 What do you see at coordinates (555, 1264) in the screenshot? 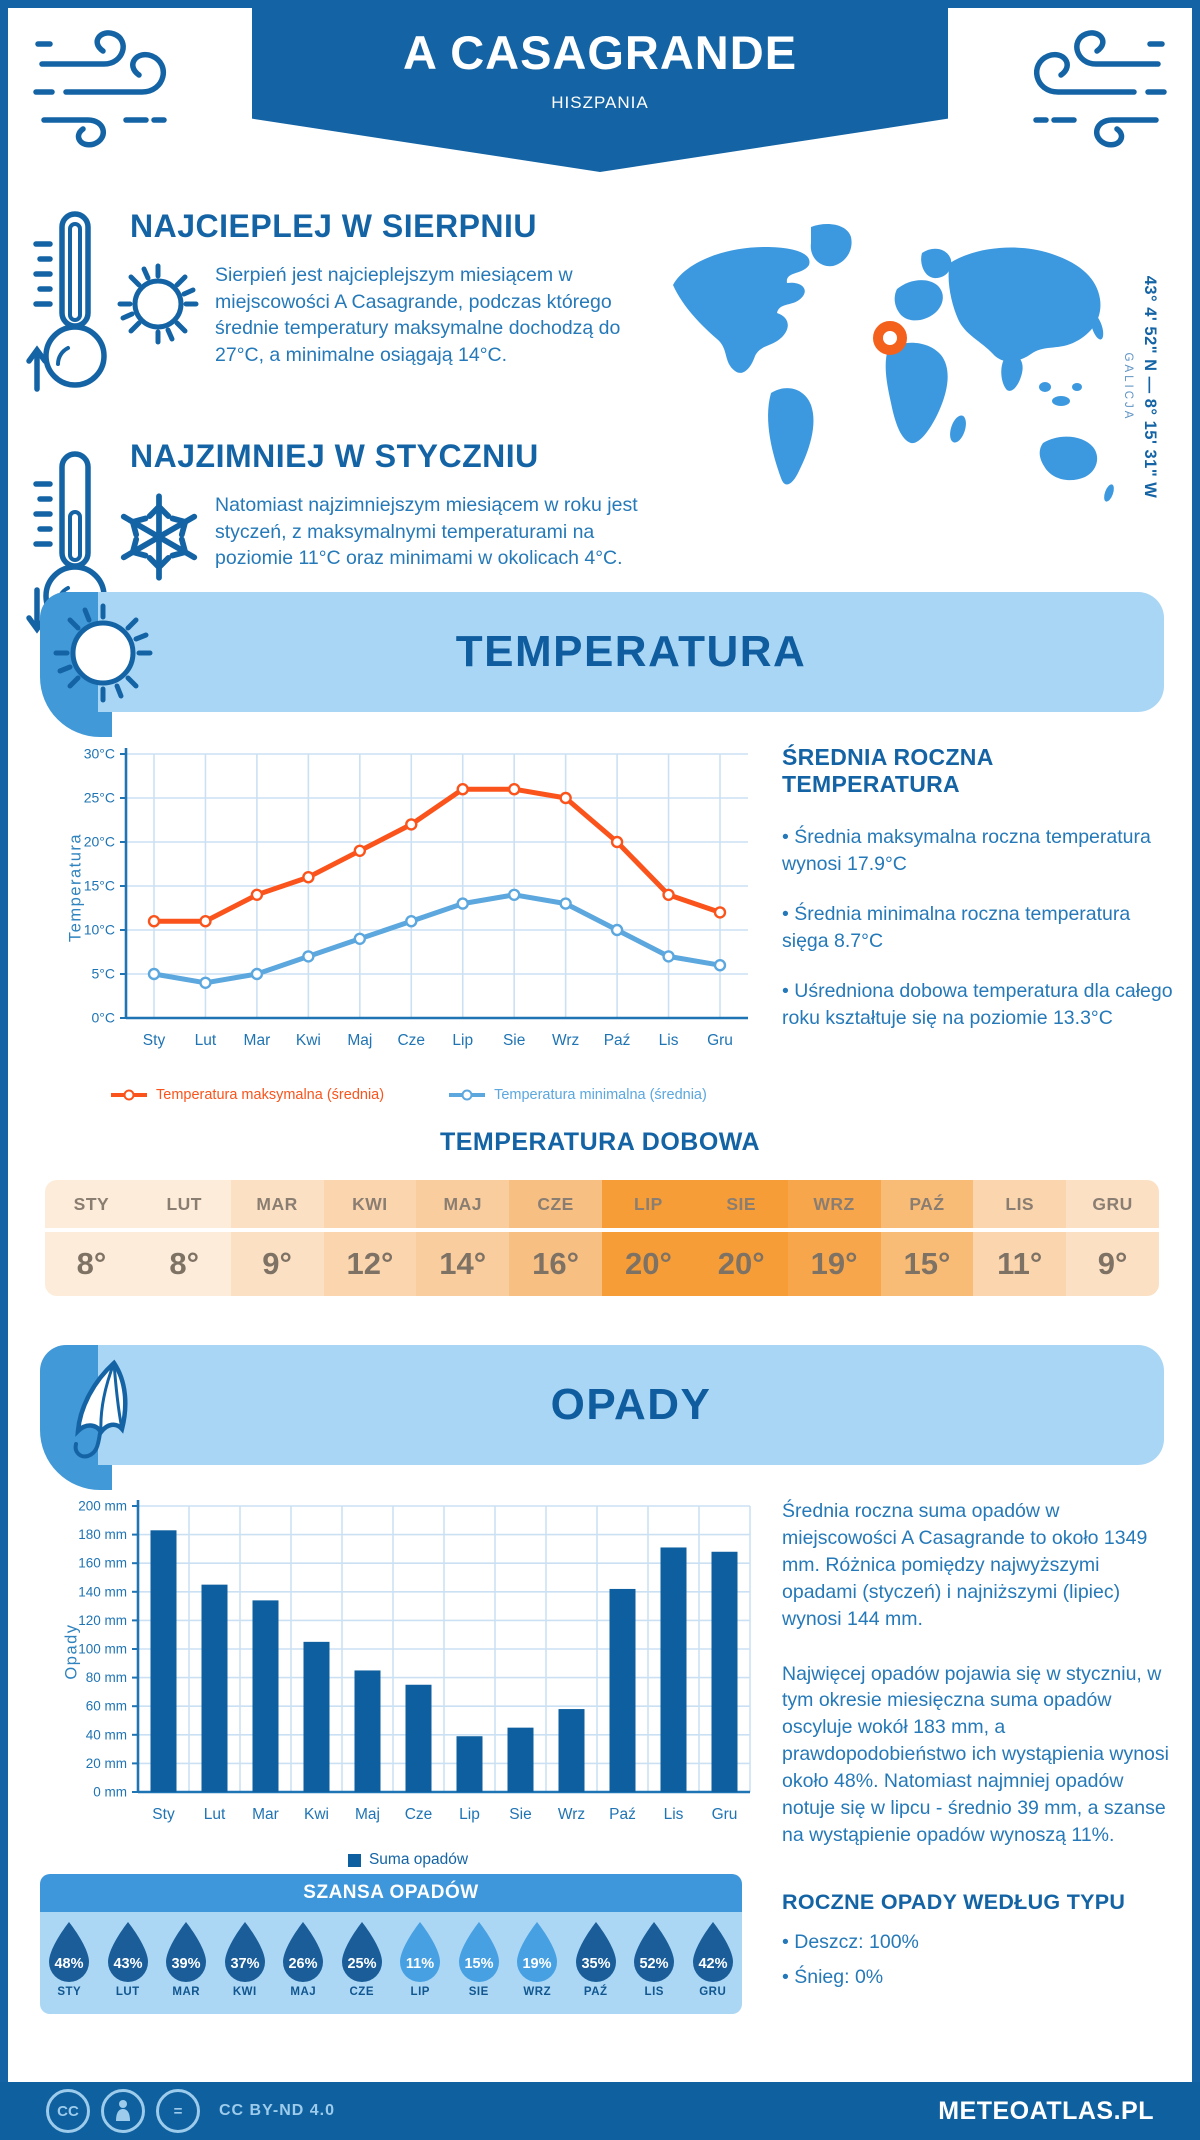
I see `table-value-cell: 16°` at bounding box center [555, 1264].